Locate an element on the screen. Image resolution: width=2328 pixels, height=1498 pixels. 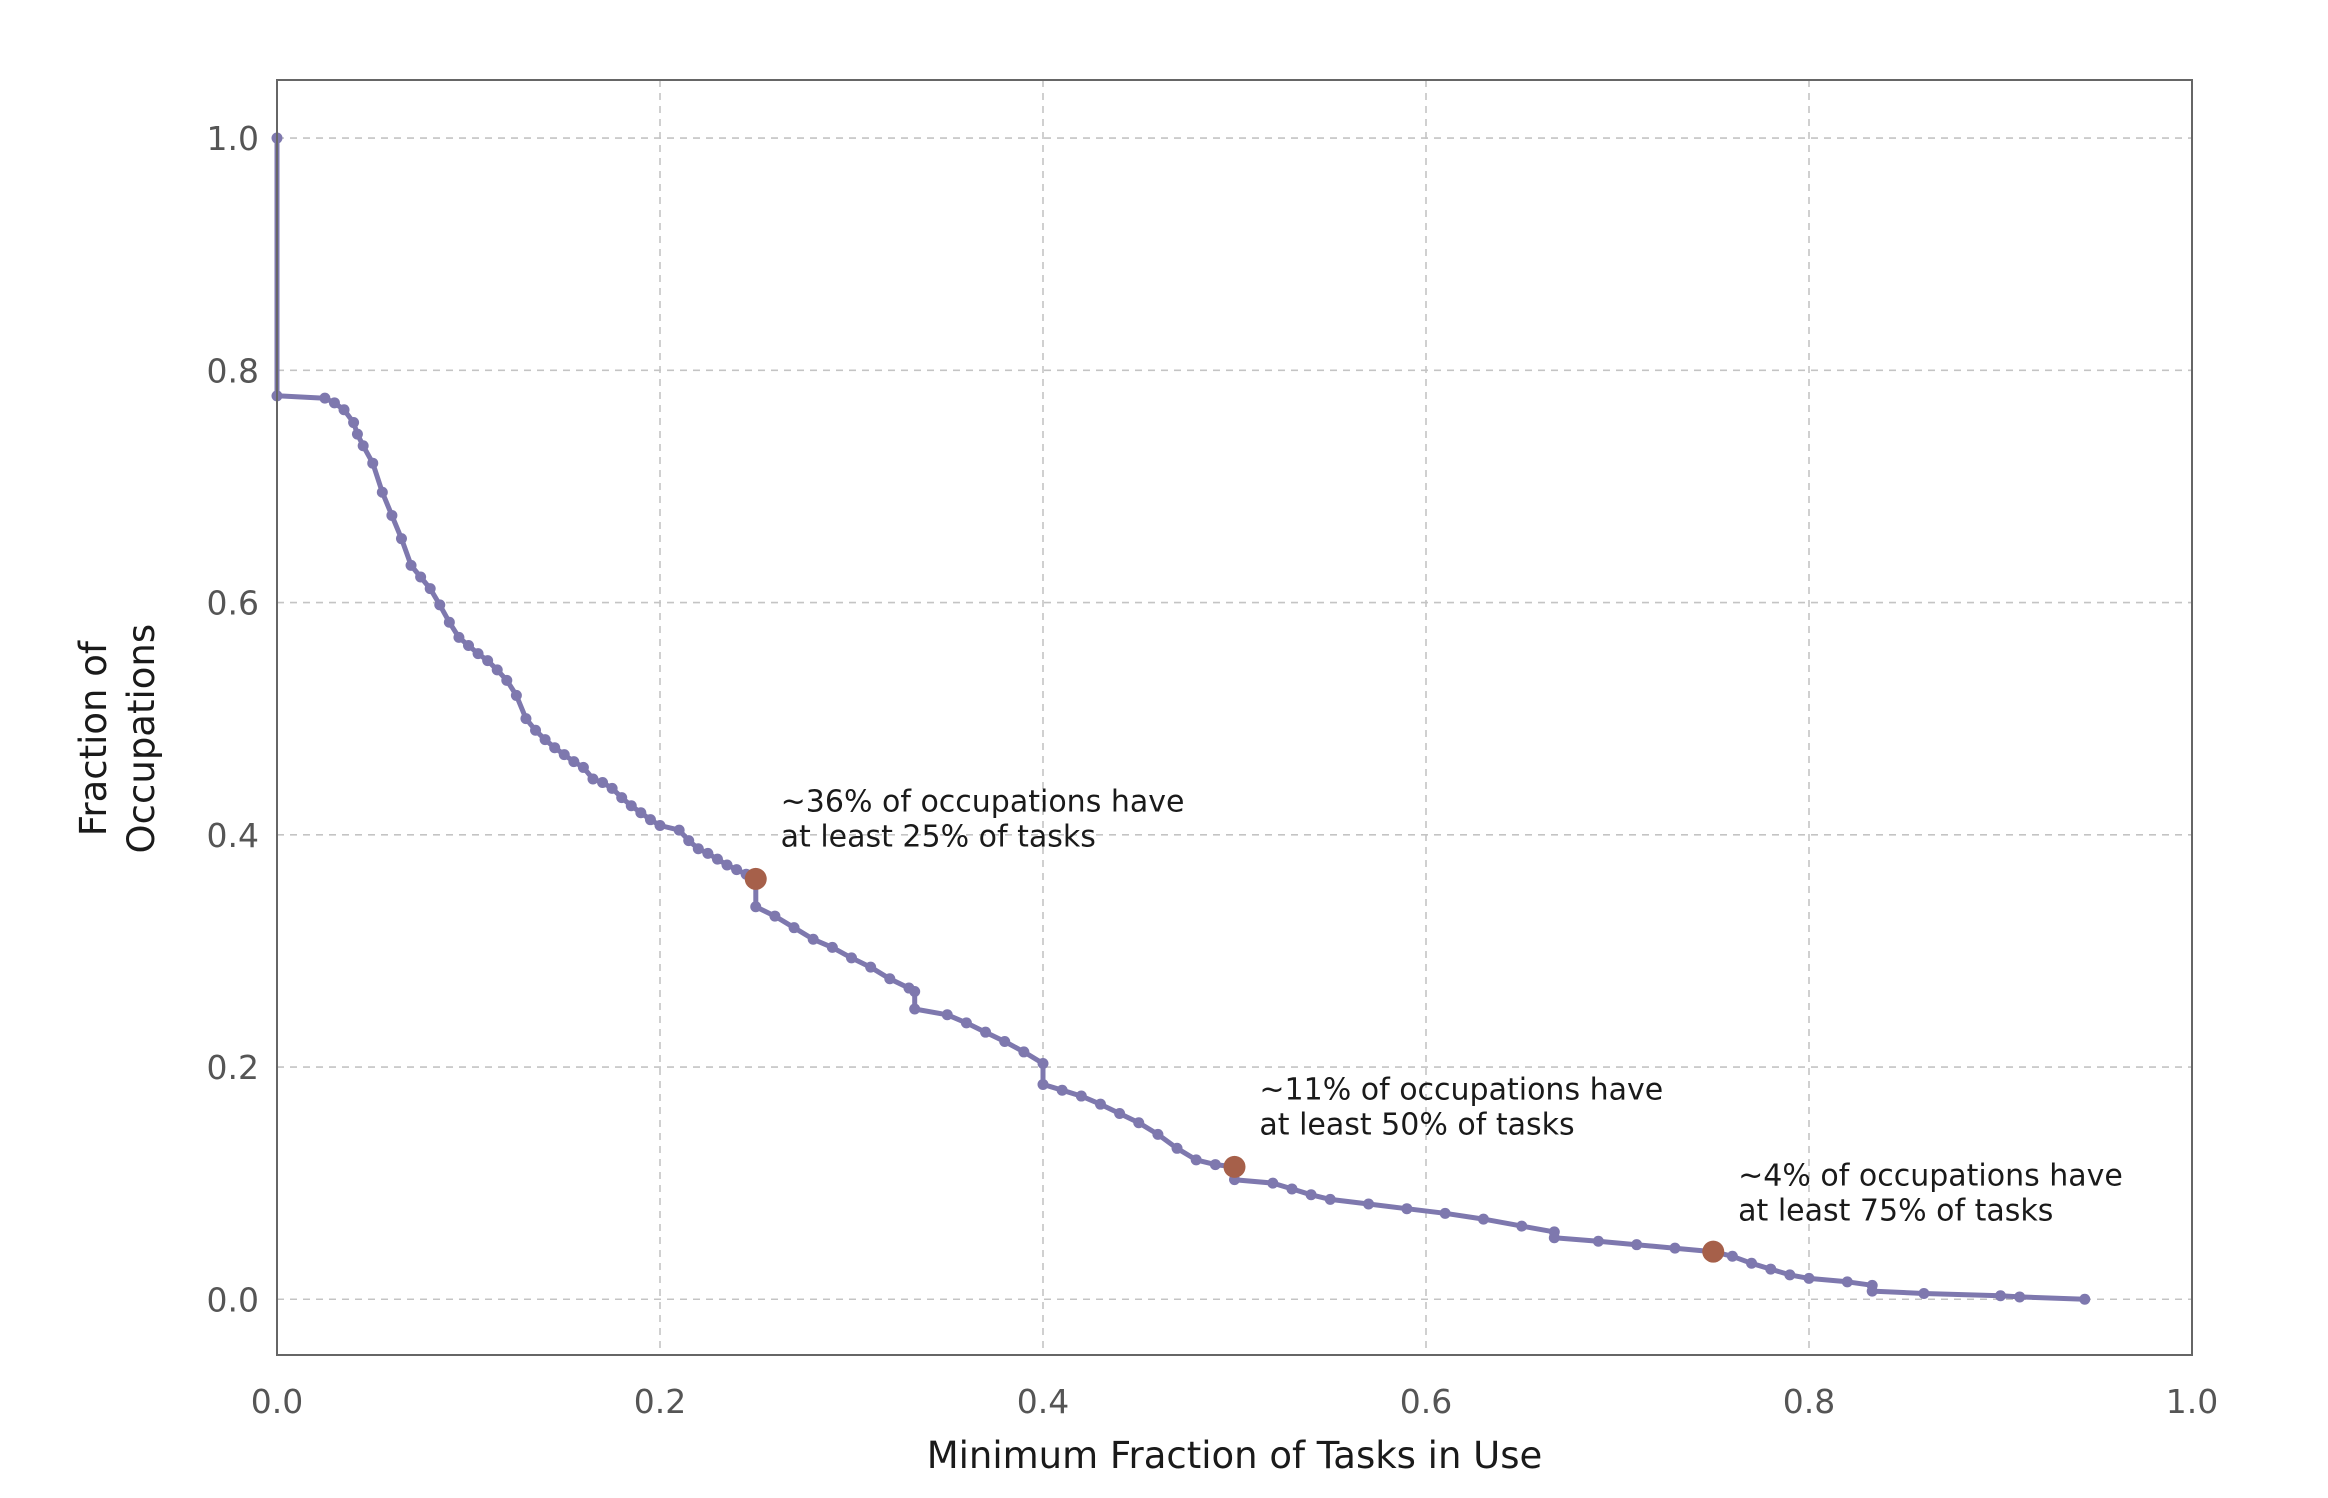
annotation-line: ~4% of occupations have is located at coordinates (1930, 1175).